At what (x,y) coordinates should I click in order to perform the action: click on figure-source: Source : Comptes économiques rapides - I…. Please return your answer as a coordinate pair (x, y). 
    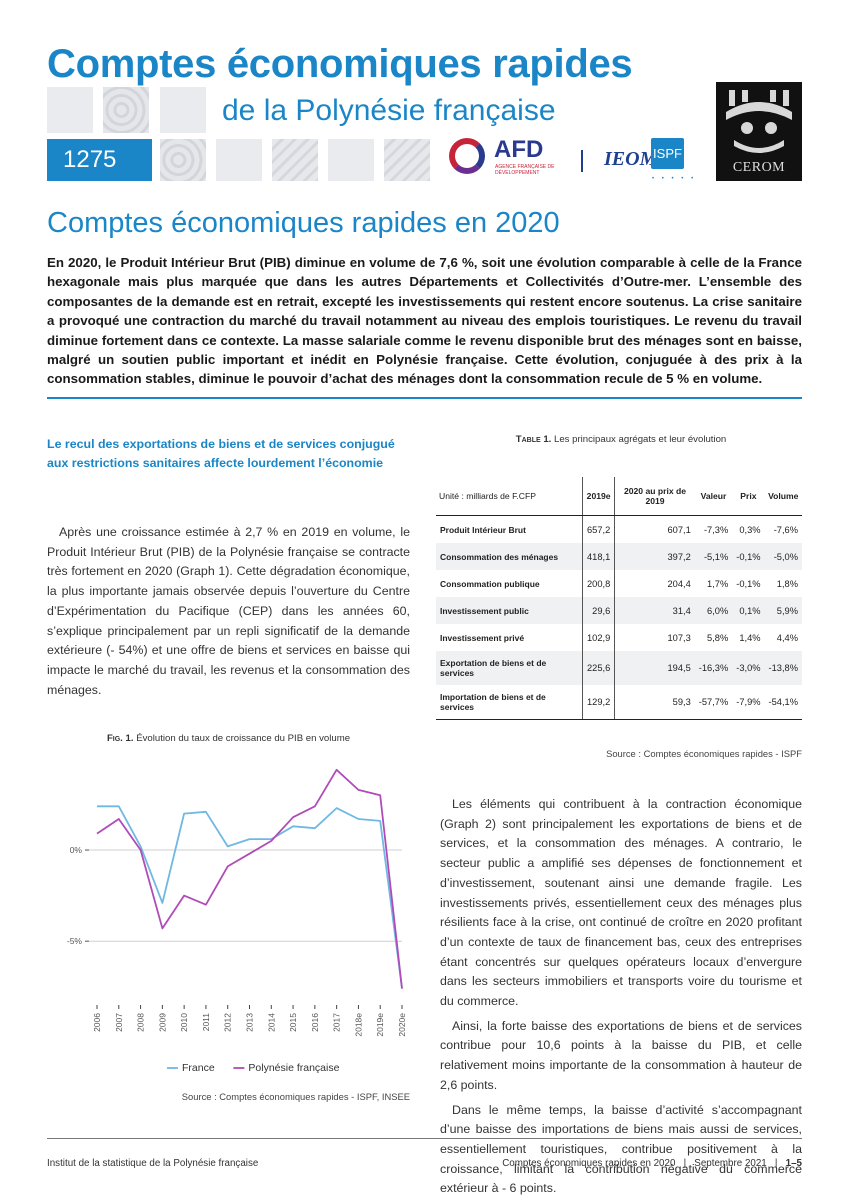
    Looking at the image, I should click on (295, 1096).